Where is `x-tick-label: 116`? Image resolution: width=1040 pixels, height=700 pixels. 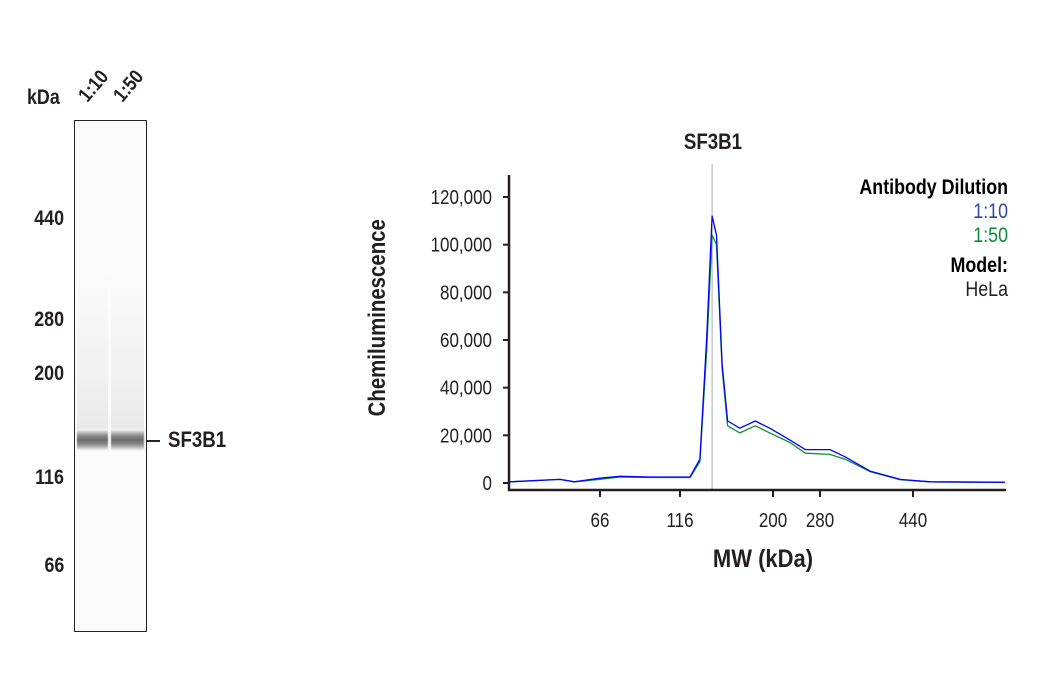 x-tick-label: 116 is located at coordinates (679, 520).